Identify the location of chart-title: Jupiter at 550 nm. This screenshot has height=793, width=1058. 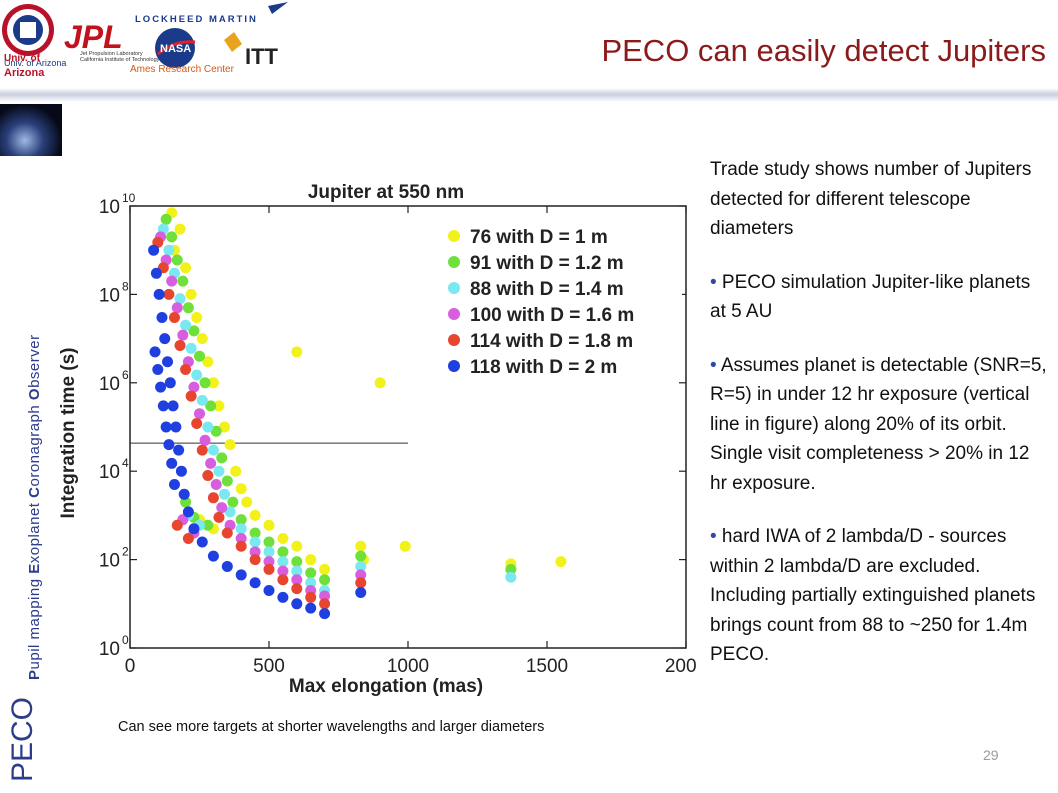
(386, 192).